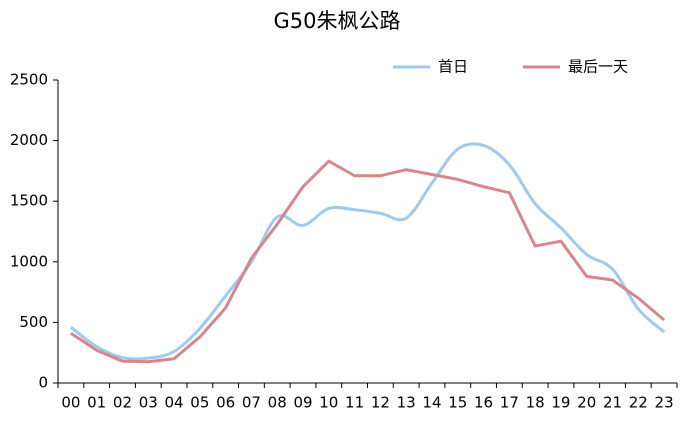  Describe the element at coordinates (337, 21) in the screenshot. I see `chart-title: G50朱枫公路` at that location.